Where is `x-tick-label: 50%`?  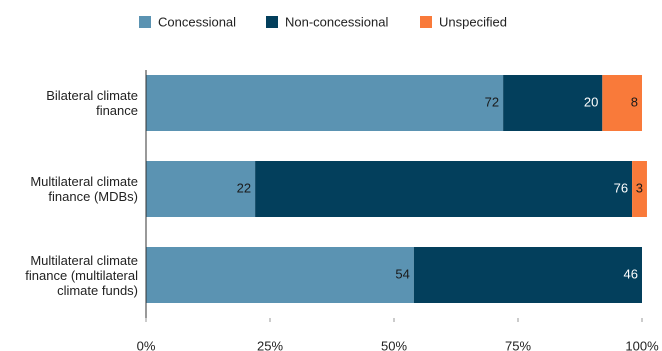
x-tick-label: 50% is located at coordinates (394, 344).